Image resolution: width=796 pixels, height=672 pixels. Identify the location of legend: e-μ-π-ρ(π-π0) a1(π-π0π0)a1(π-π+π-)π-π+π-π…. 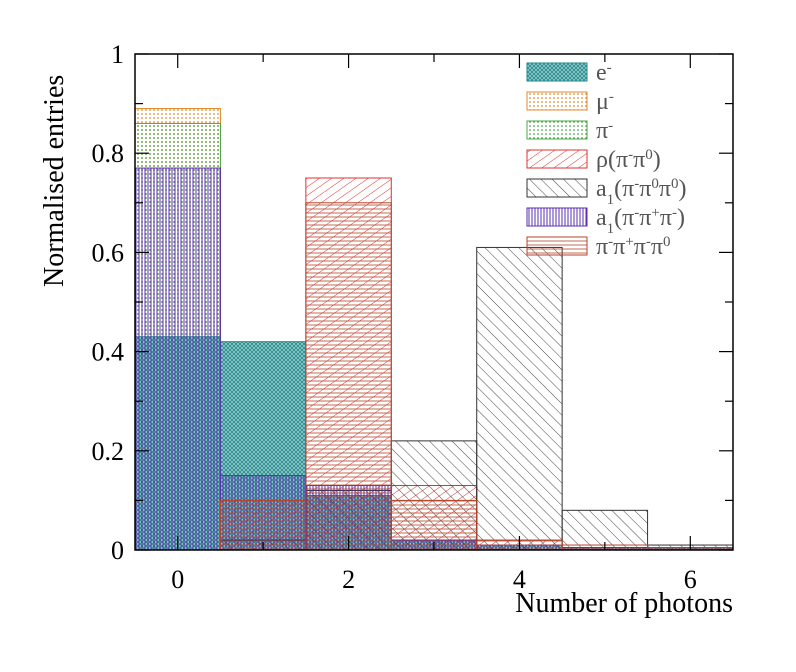
(606, 160).